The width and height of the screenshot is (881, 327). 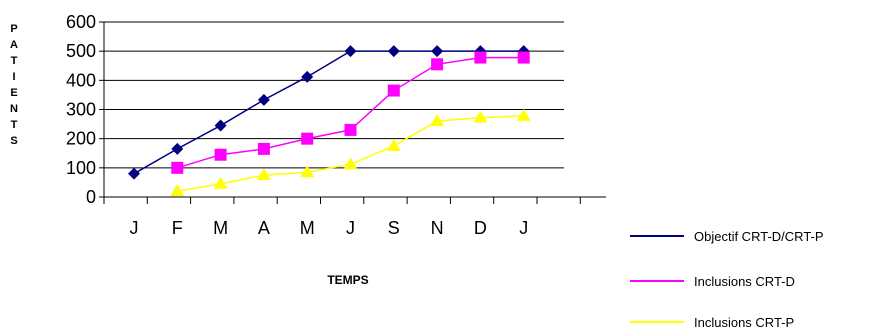 What do you see at coordinates (14, 45) in the screenshot?
I see `y-axis-label-letter: A` at bounding box center [14, 45].